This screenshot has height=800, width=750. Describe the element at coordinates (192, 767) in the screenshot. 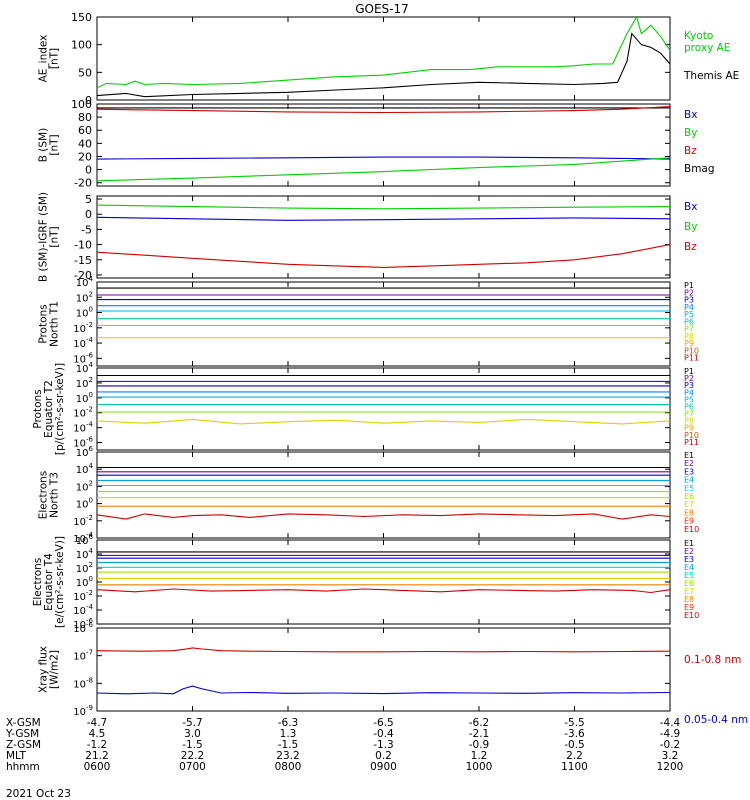

I see `ephemeris-value: 0700` at that location.